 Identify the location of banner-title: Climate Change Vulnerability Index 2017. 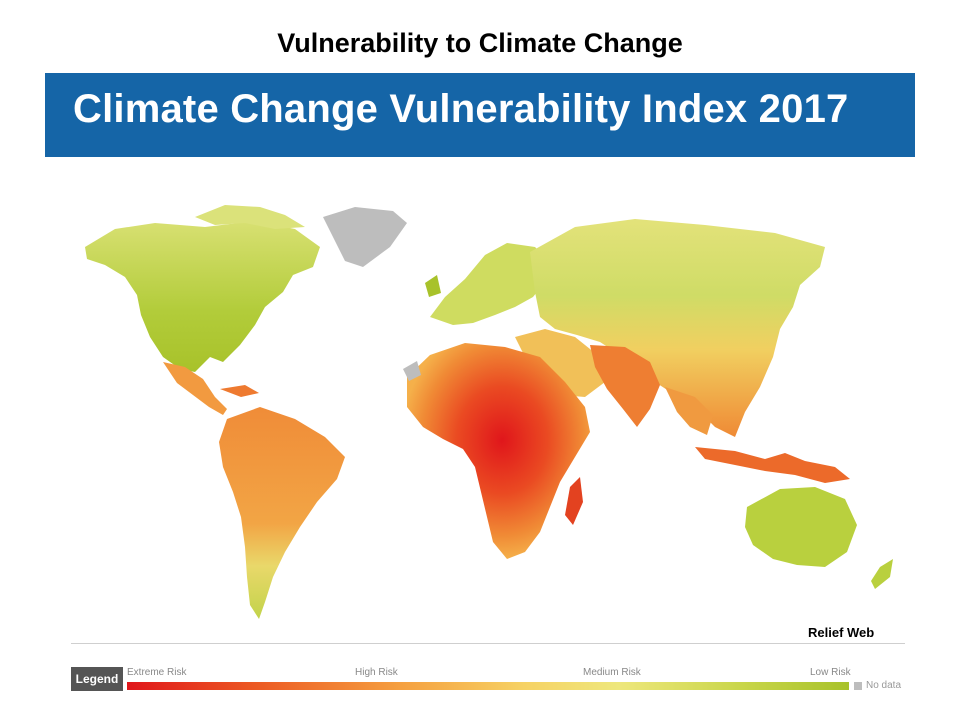
(461, 109).